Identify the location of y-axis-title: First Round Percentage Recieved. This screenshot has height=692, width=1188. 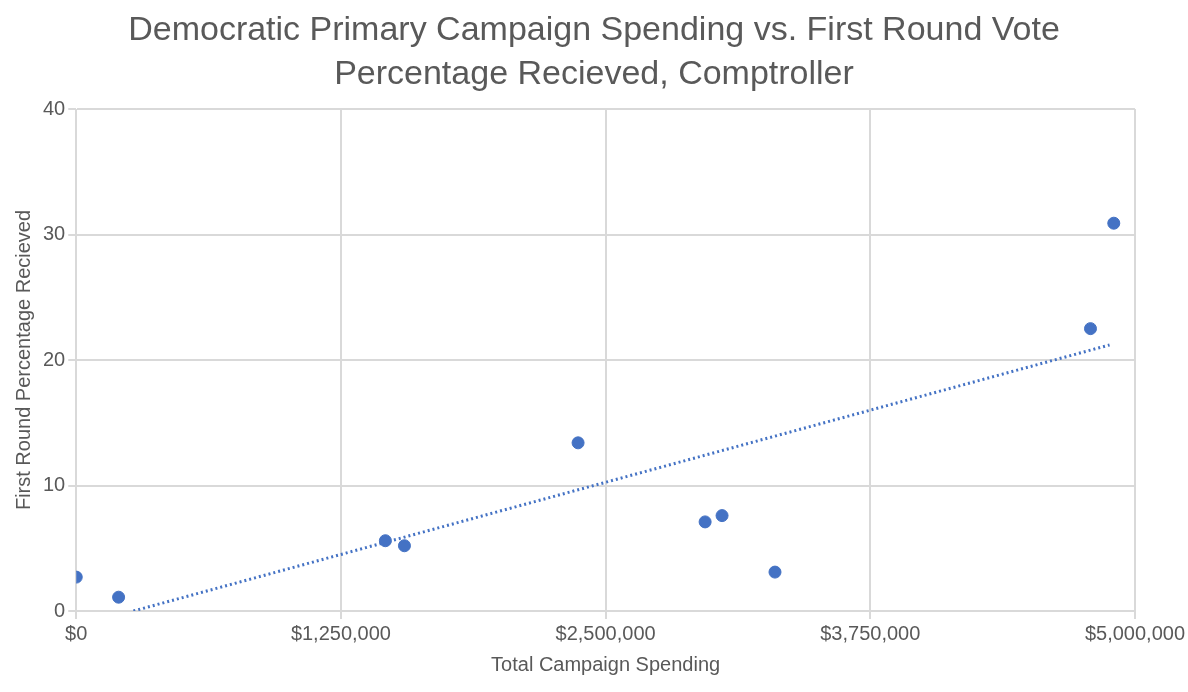
(22, 360).